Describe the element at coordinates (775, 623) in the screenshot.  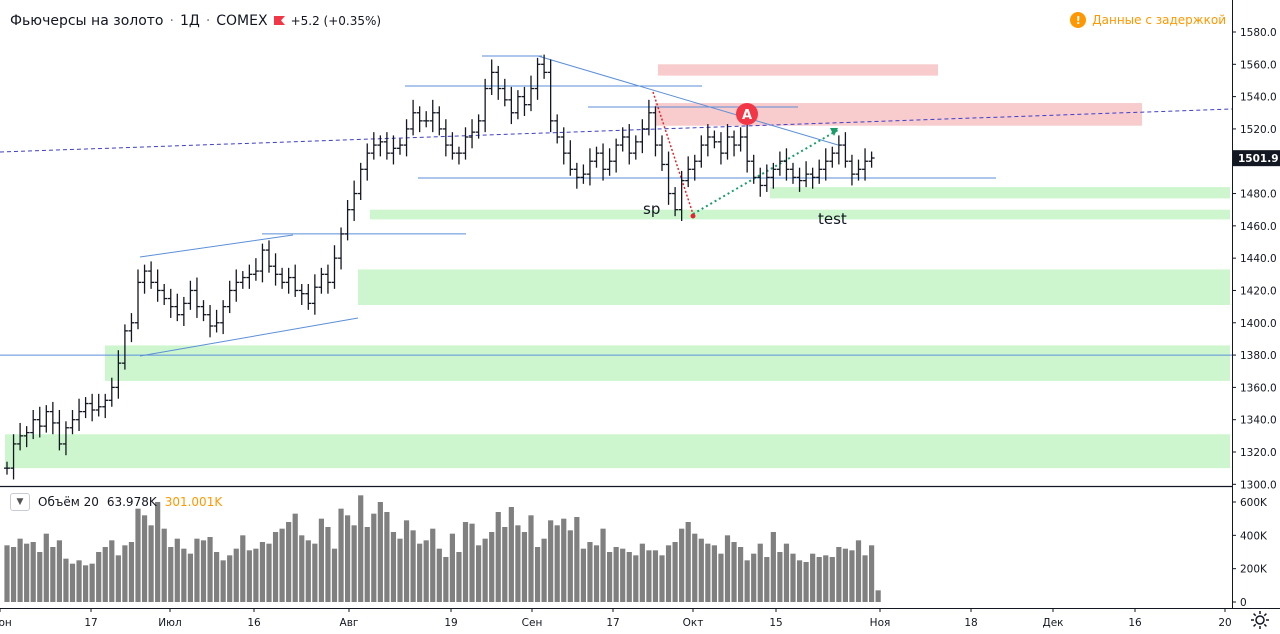
I see `time-tick-label: 15` at that location.